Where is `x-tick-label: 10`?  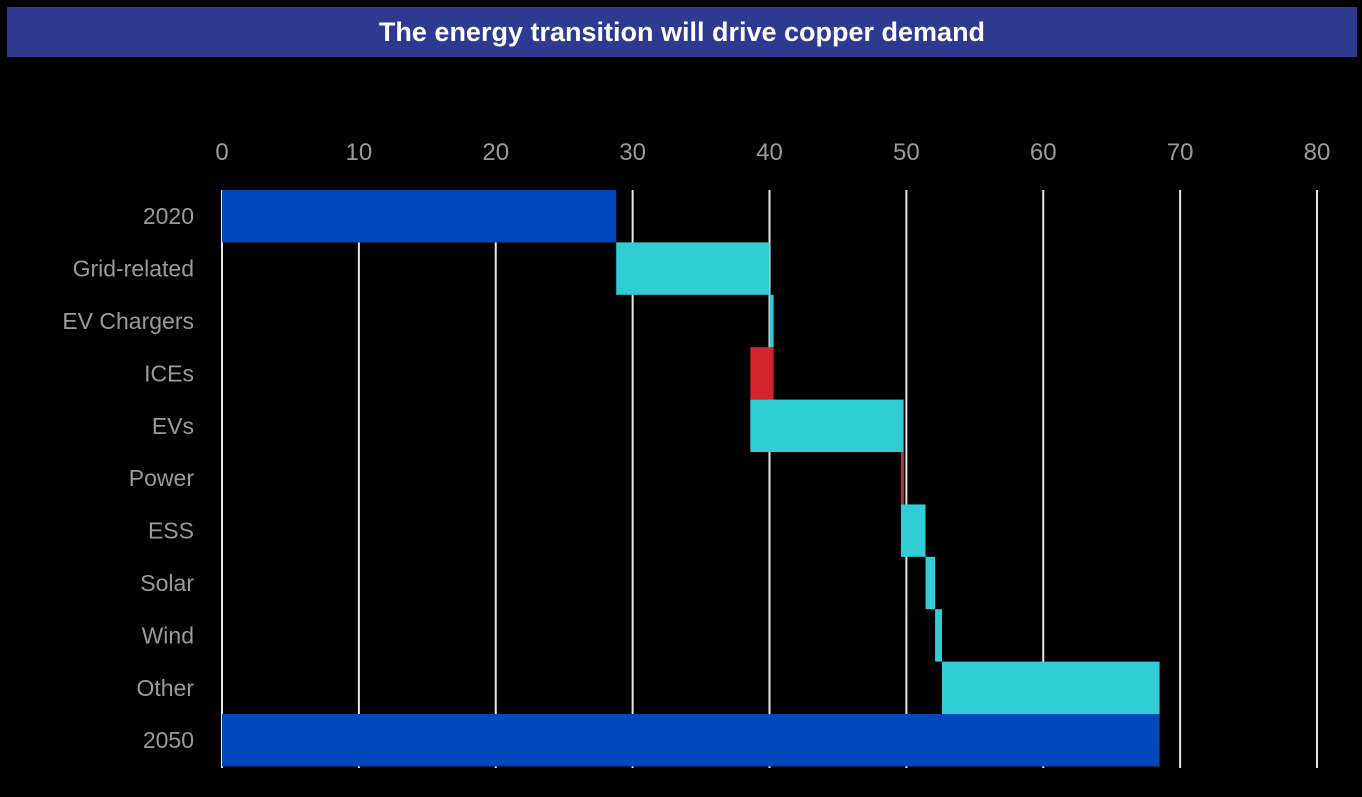
x-tick-label: 10 is located at coordinates (359, 152).